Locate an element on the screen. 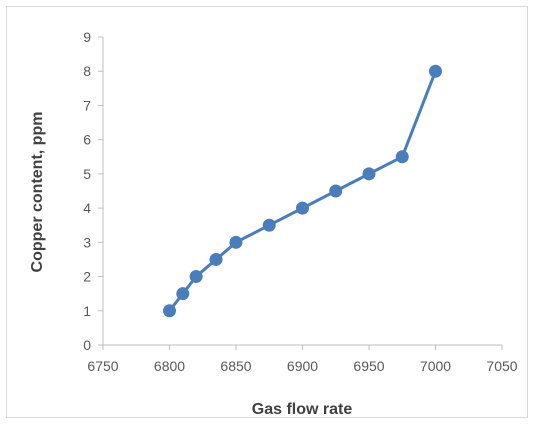 Image resolution: width=534 pixels, height=424 pixels. x-tick-label: 7000 is located at coordinates (435, 366).